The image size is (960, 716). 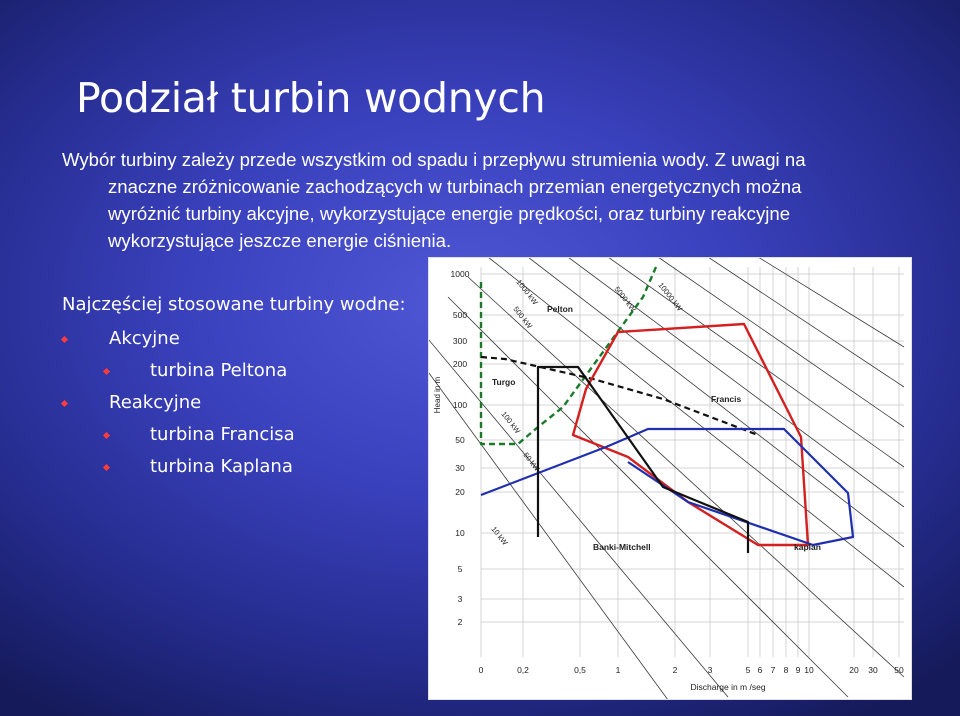 I want to click on x-tick-label: 50, so click(x=899, y=670).